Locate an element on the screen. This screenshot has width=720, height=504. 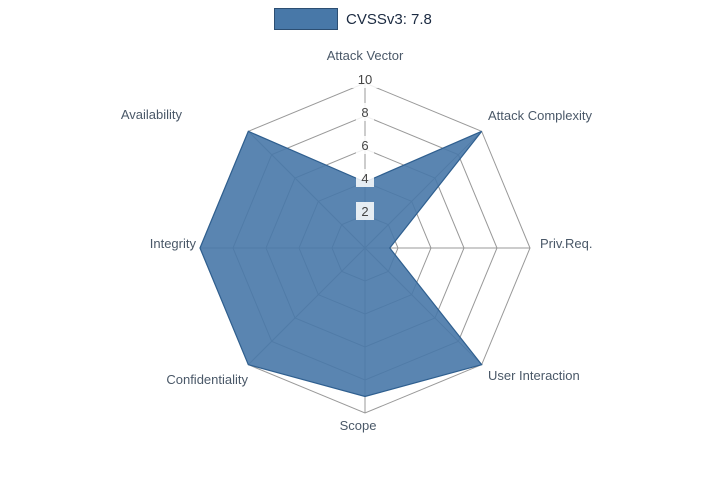
svg-text: 6 is located at coordinates (364, 145).